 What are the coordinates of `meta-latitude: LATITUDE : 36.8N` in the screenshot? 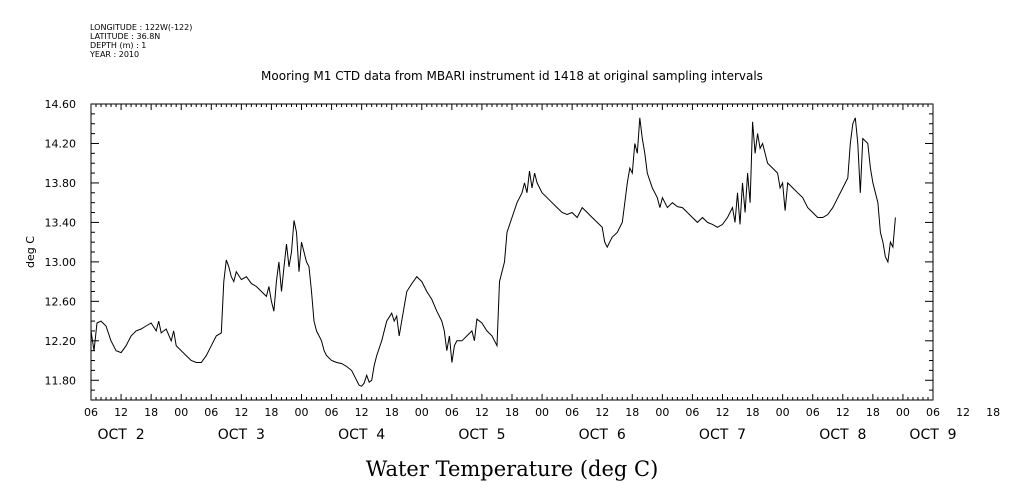 It's located at (125, 36).